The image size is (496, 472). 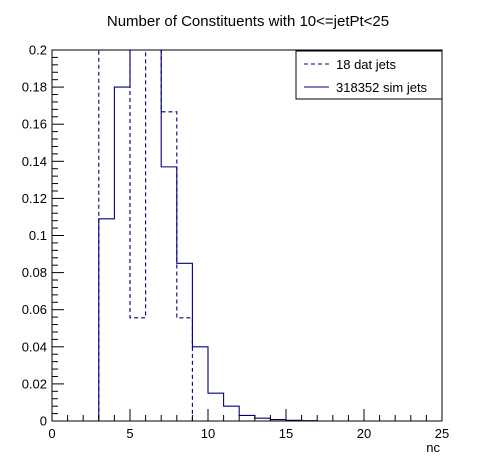 What do you see at coordinates (34, 309) in the screenshot?
I see `y-tick-label: 0.06` at bounding box center [34, 309].